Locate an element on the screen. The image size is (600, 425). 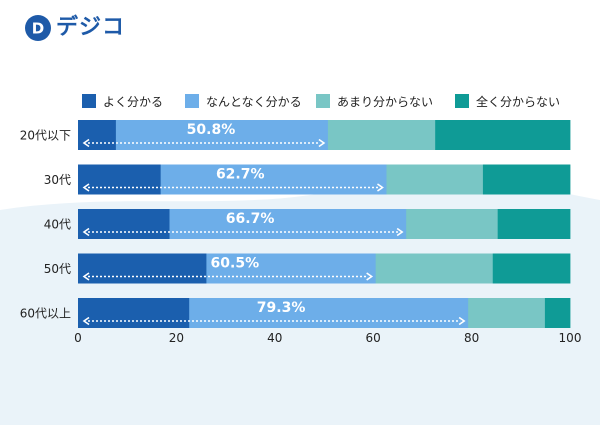
category-label: 30代 is located at coordinates (57, 180).